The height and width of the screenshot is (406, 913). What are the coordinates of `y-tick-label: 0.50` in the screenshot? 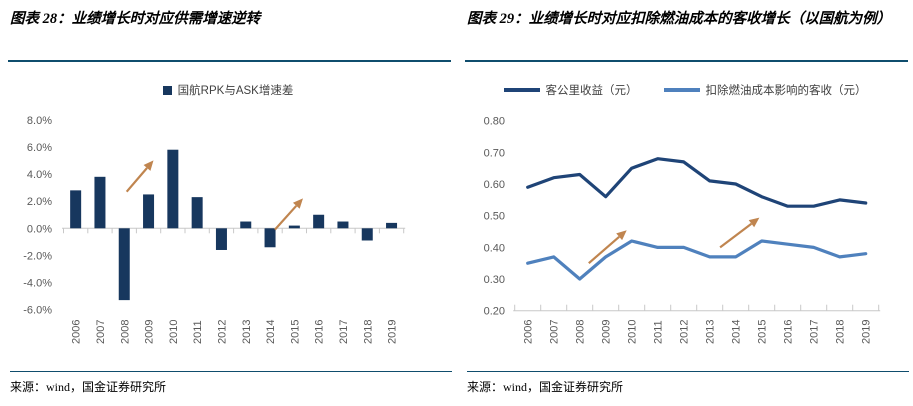 It's located at (494, 217).